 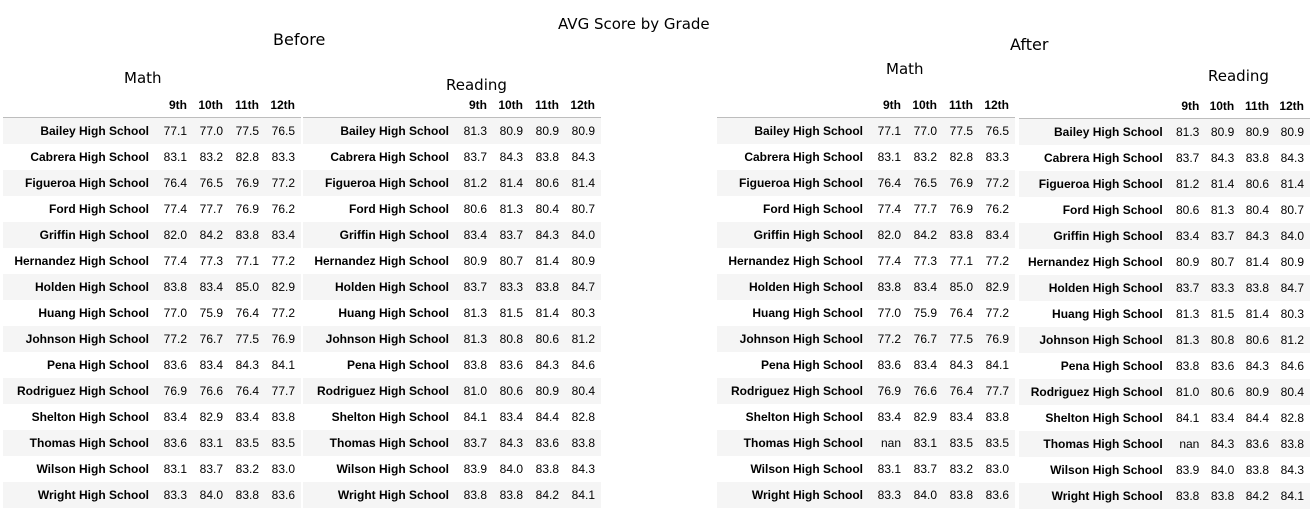 What do you see at coordinates (961, 209) in the screenshot?
I see `score-cell: 76.9` at bounding box center [961, 209].